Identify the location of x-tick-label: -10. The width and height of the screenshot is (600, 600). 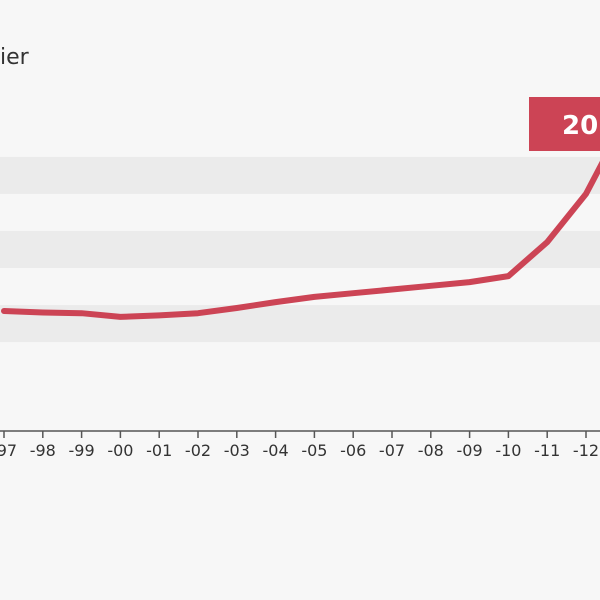
(508, 450).